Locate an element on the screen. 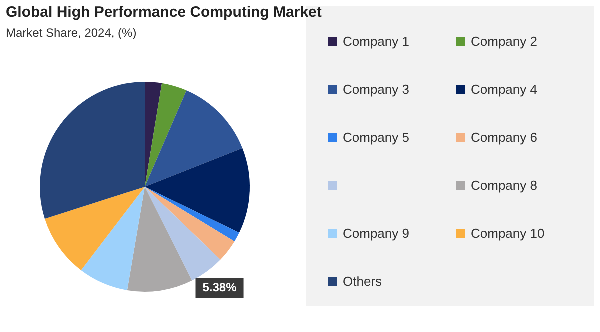 This screenshot has height=332, width=600. legend-label: Company 2 is located at coordinates (504, 41).